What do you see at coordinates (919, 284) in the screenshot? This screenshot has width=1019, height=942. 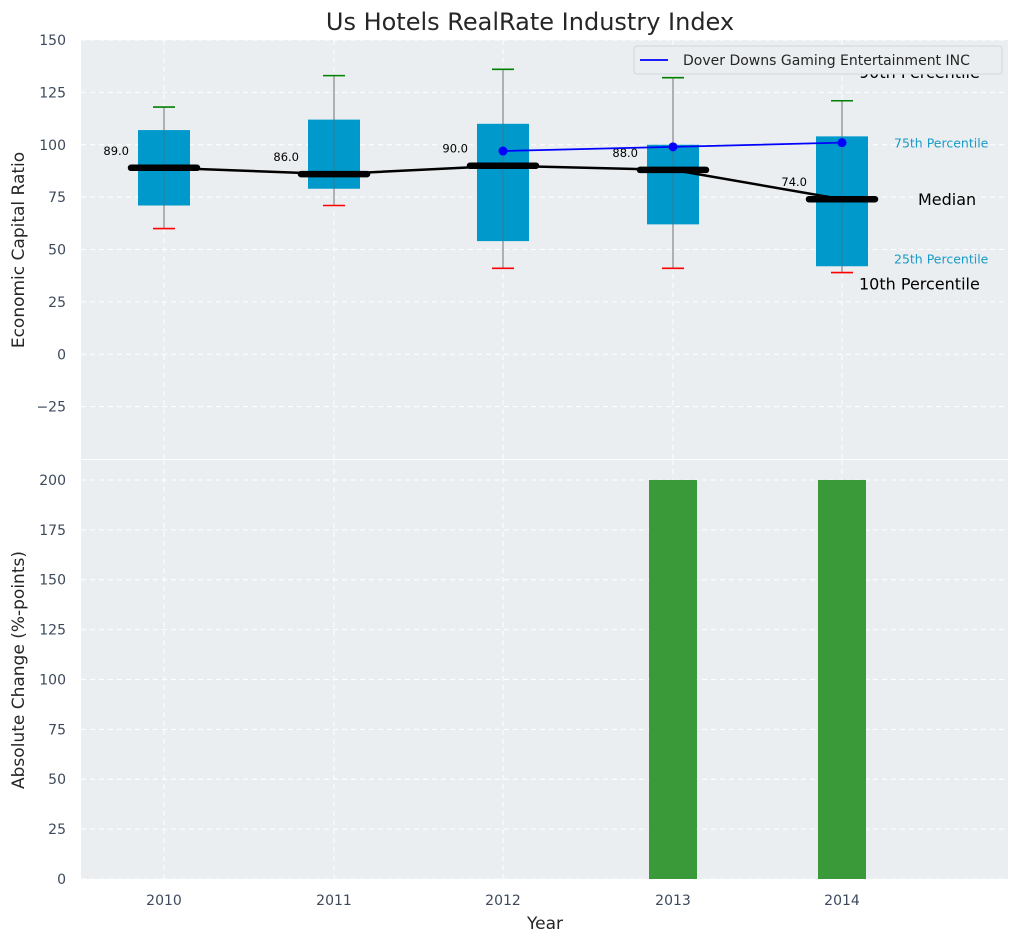 I see `p10-annotation: 10th Percentile` at bounding box center [919, 284].